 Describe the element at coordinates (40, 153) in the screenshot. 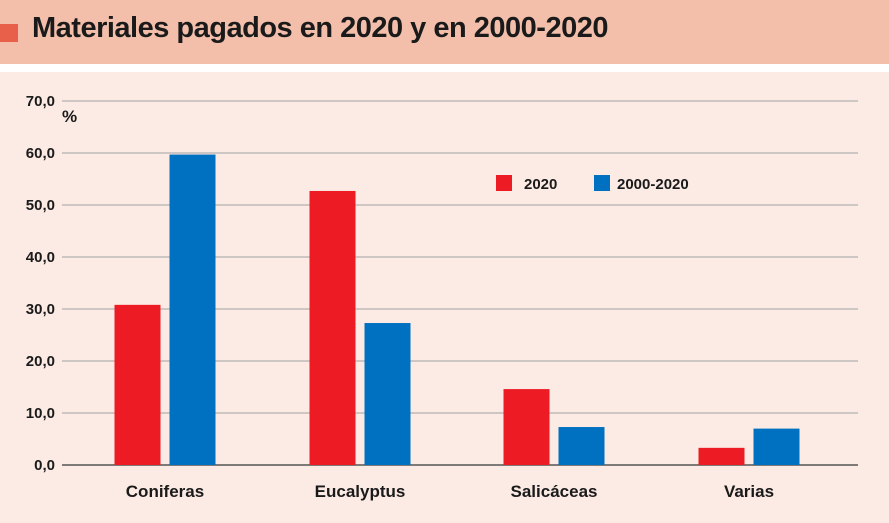

I see `y-tick-label: 60,0` at that location.